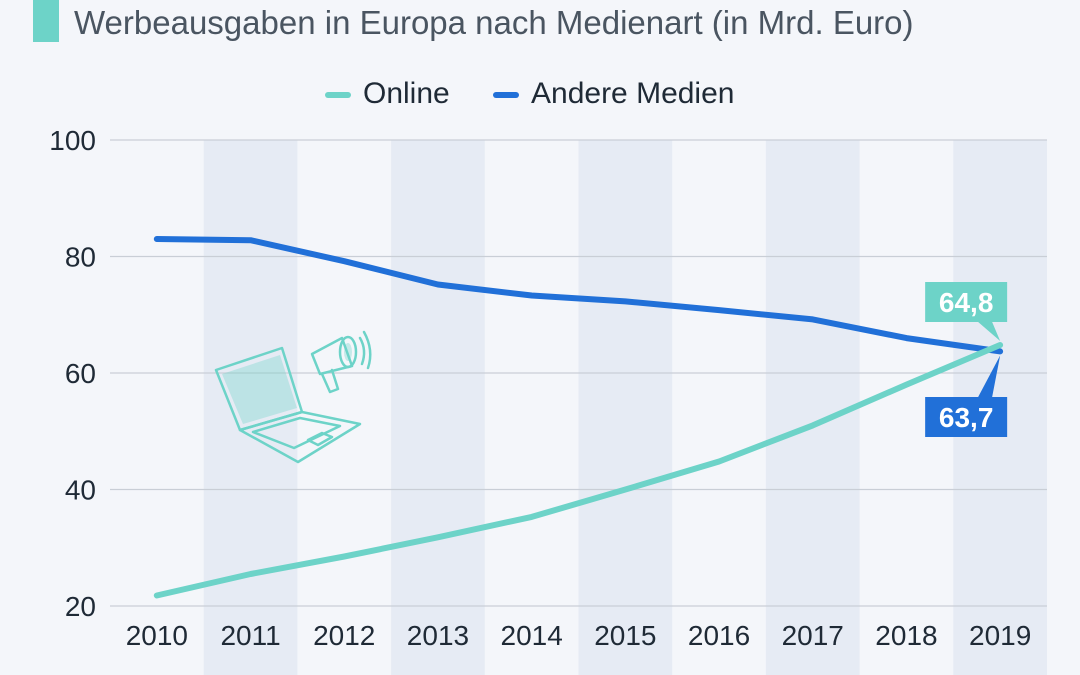 The height and width of the screenshot is (675, 1080). What do you see at coordinates (633, 93) in the screenshot?
I see `legend-label-andere-medien: Andere Medien` at bounding box center [633, 93].